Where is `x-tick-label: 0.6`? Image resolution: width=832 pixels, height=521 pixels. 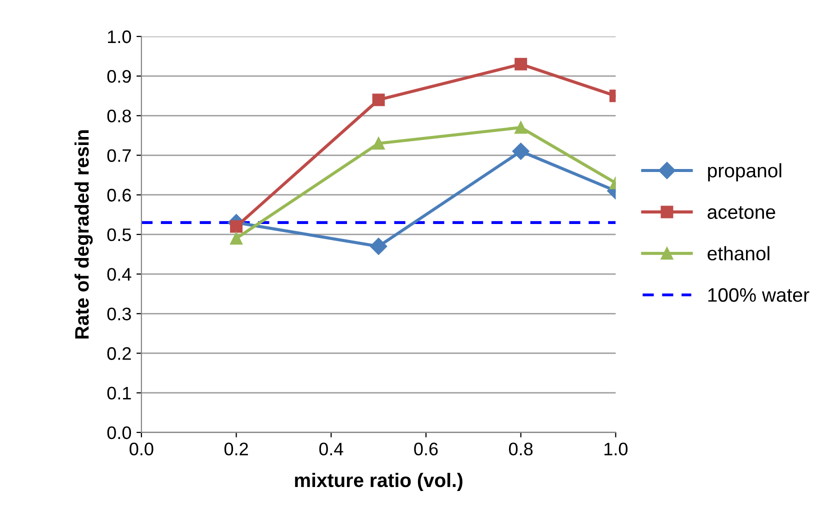 x-tick-label: 0.6 is located at coordinates (426, 449).